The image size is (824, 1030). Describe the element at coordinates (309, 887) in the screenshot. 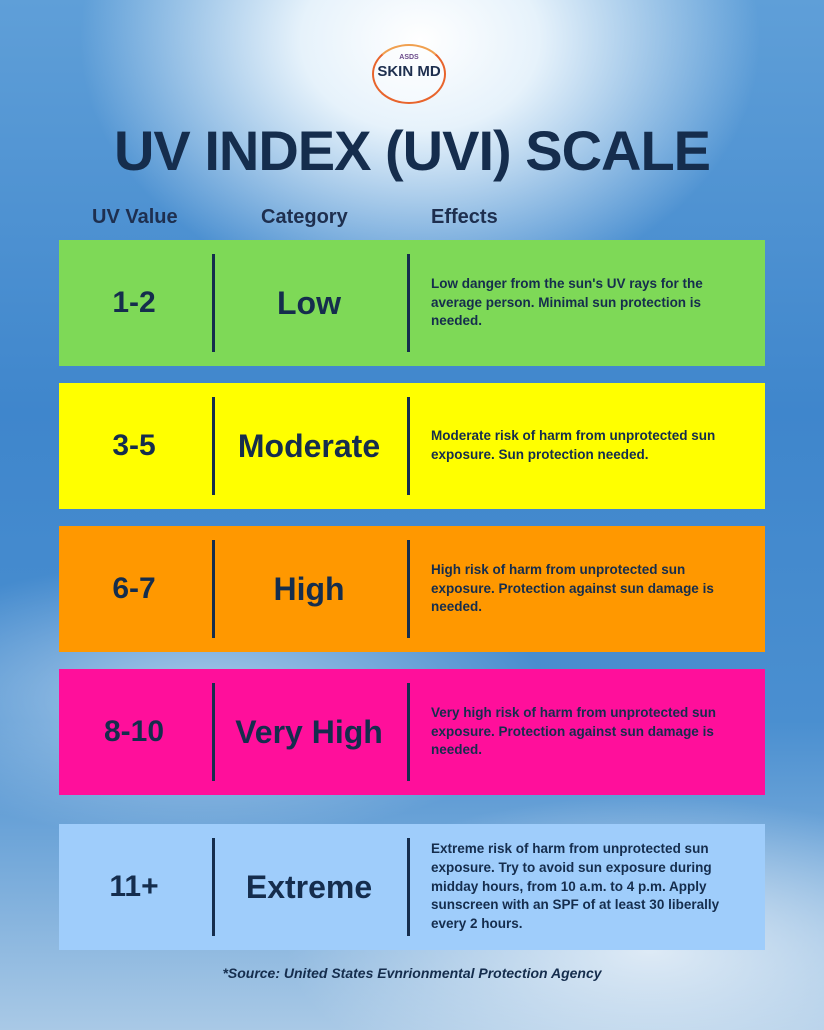

I see `category: Extreme` at that location.